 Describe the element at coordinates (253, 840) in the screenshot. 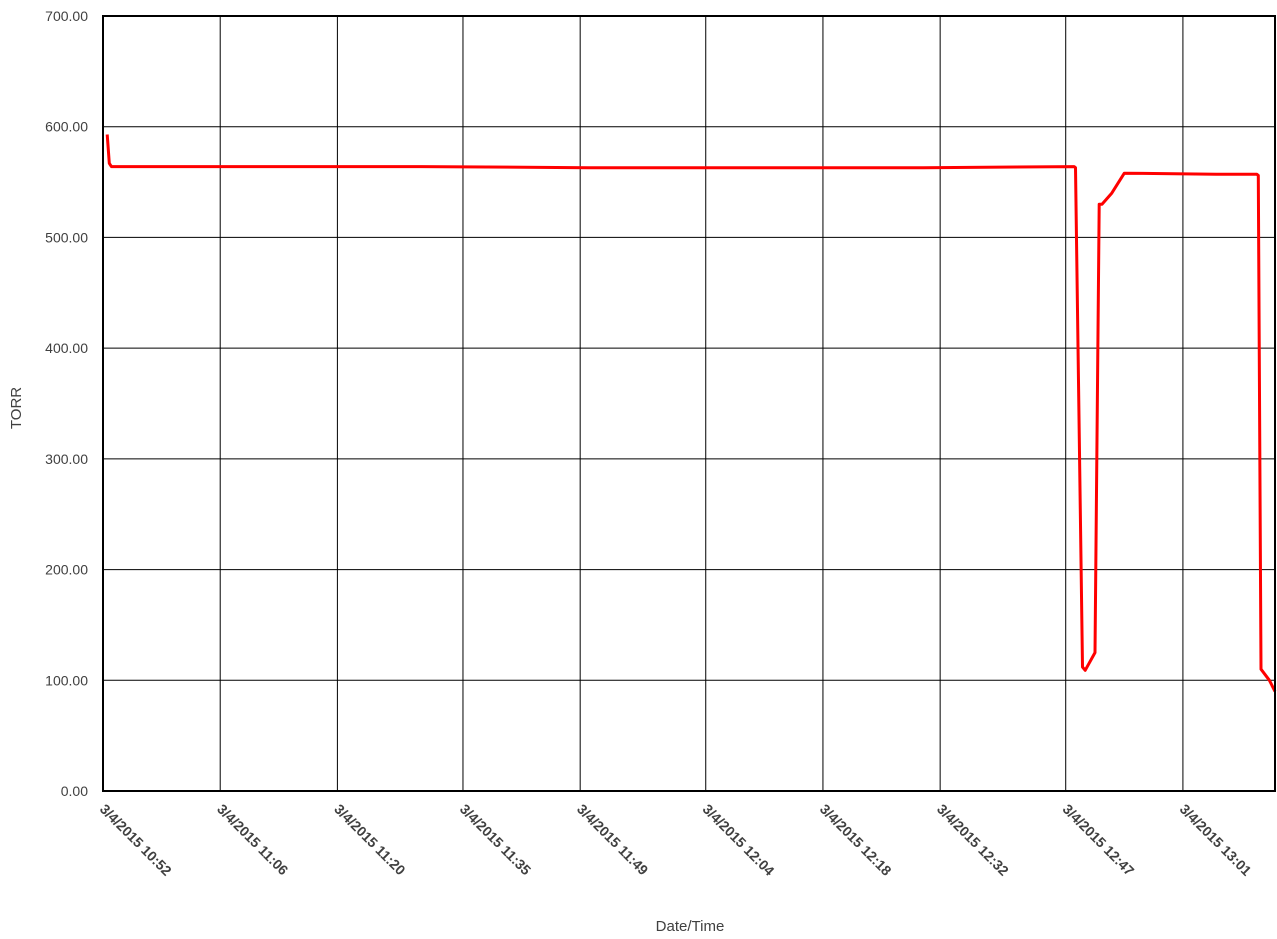

I see `x-tick-label: 3/4/2015 11:06` at that location.